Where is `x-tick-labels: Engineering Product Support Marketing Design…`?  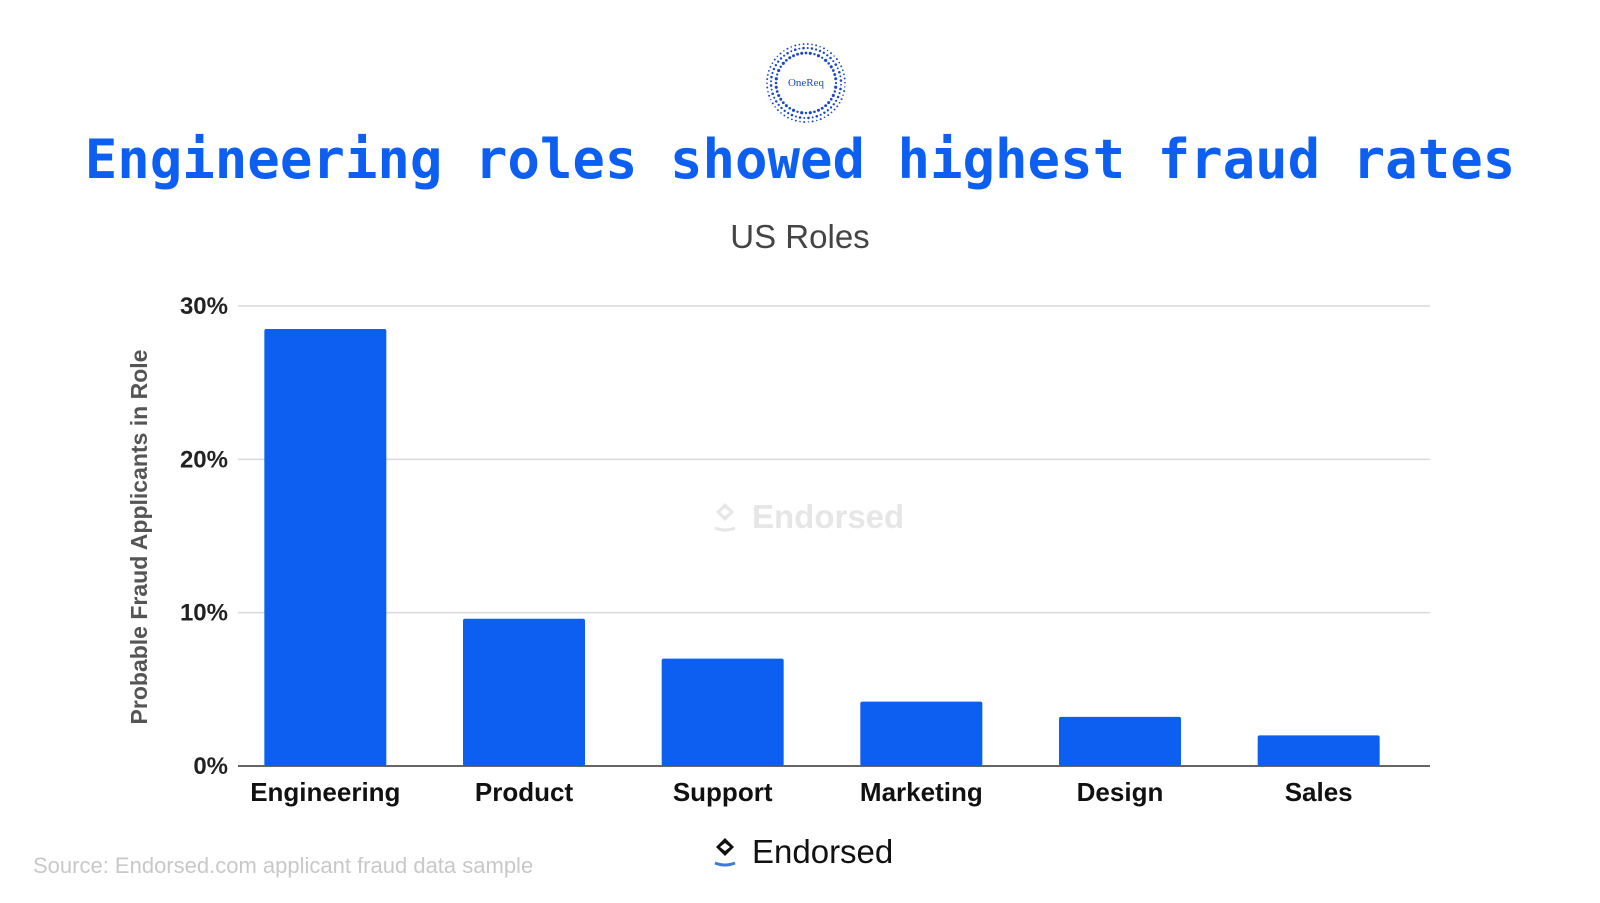
x-tick-labels: Engineering Product Support Marketing Design… is located at coordinates (801, 792).